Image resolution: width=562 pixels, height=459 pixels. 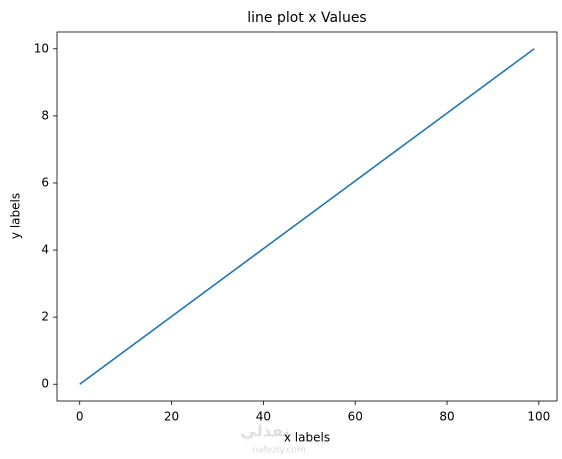 What do you see at coordinates (45, 250) in the screenshot?
I see `y-tick-label: 4` at bounding box center [45, 250].